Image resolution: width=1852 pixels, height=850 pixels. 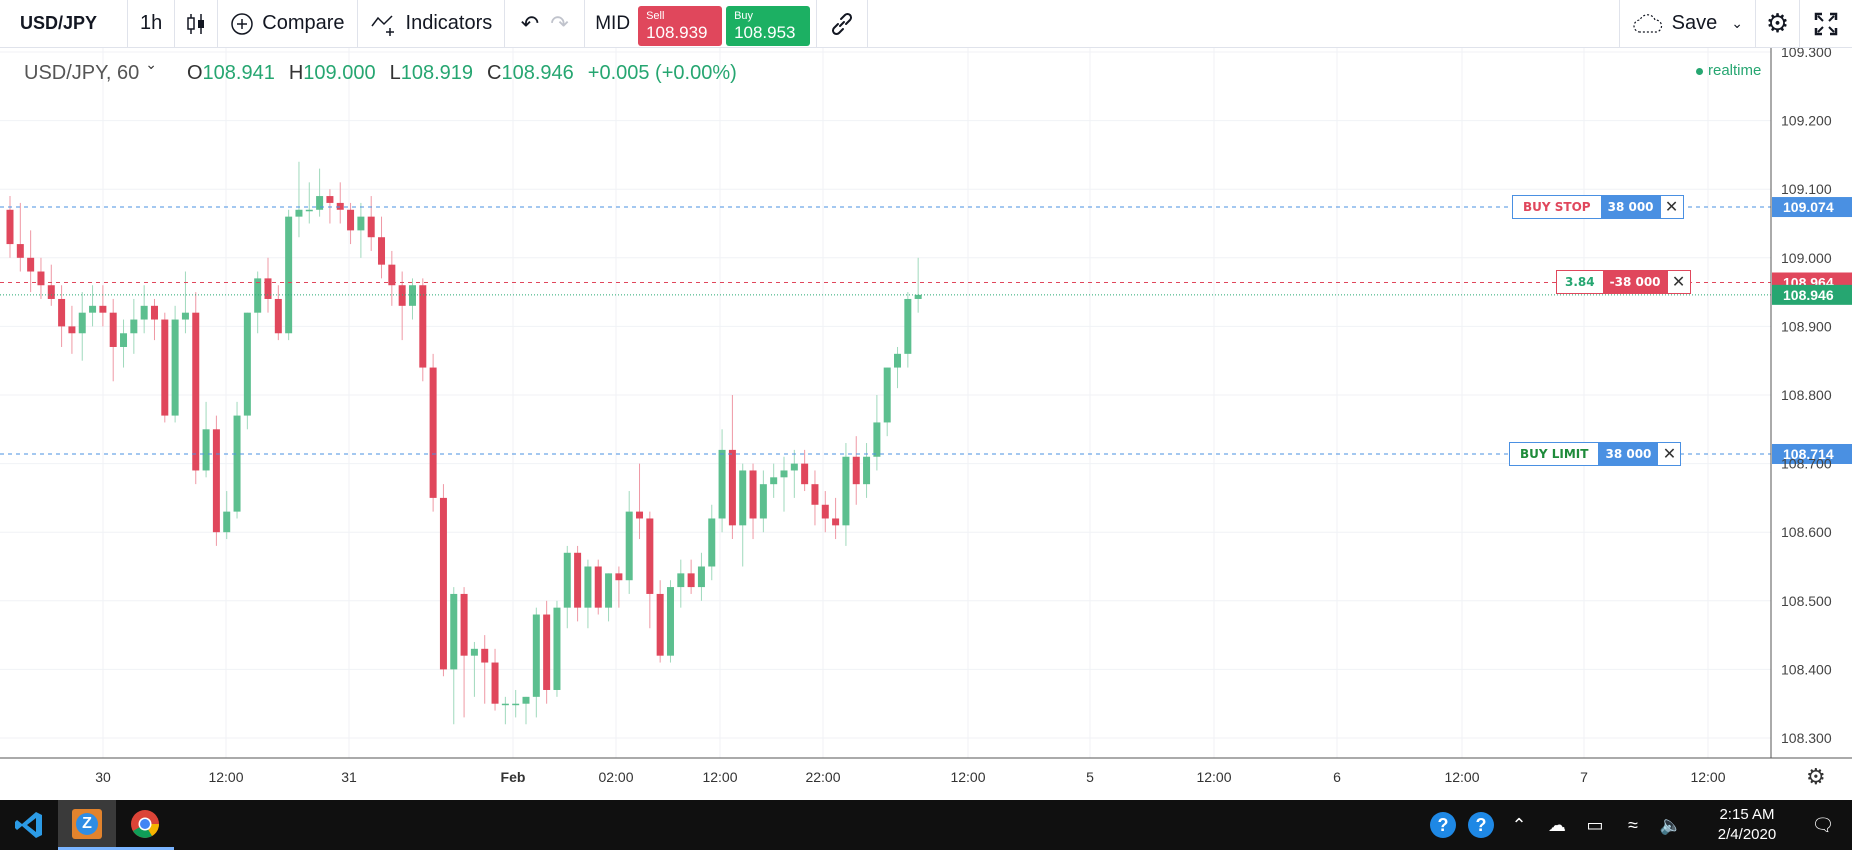 I want to click on link-button, so click(x=842, y=23).